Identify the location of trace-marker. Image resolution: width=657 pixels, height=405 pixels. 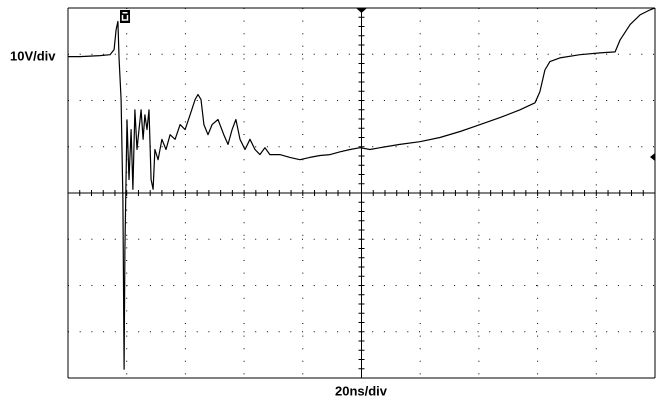
(125, 16).